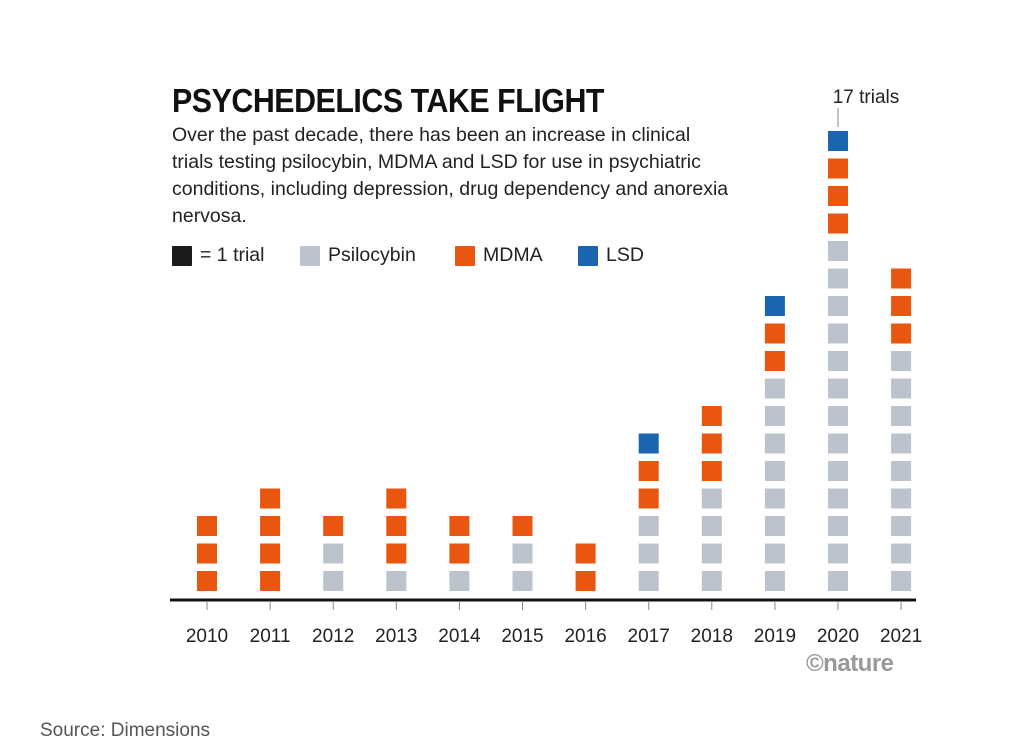 This screenshot has height=754, width=1024. Describe the element at coordinates (585, 636) in the screenshot. I see `x-tick-label: 2016` at that location.